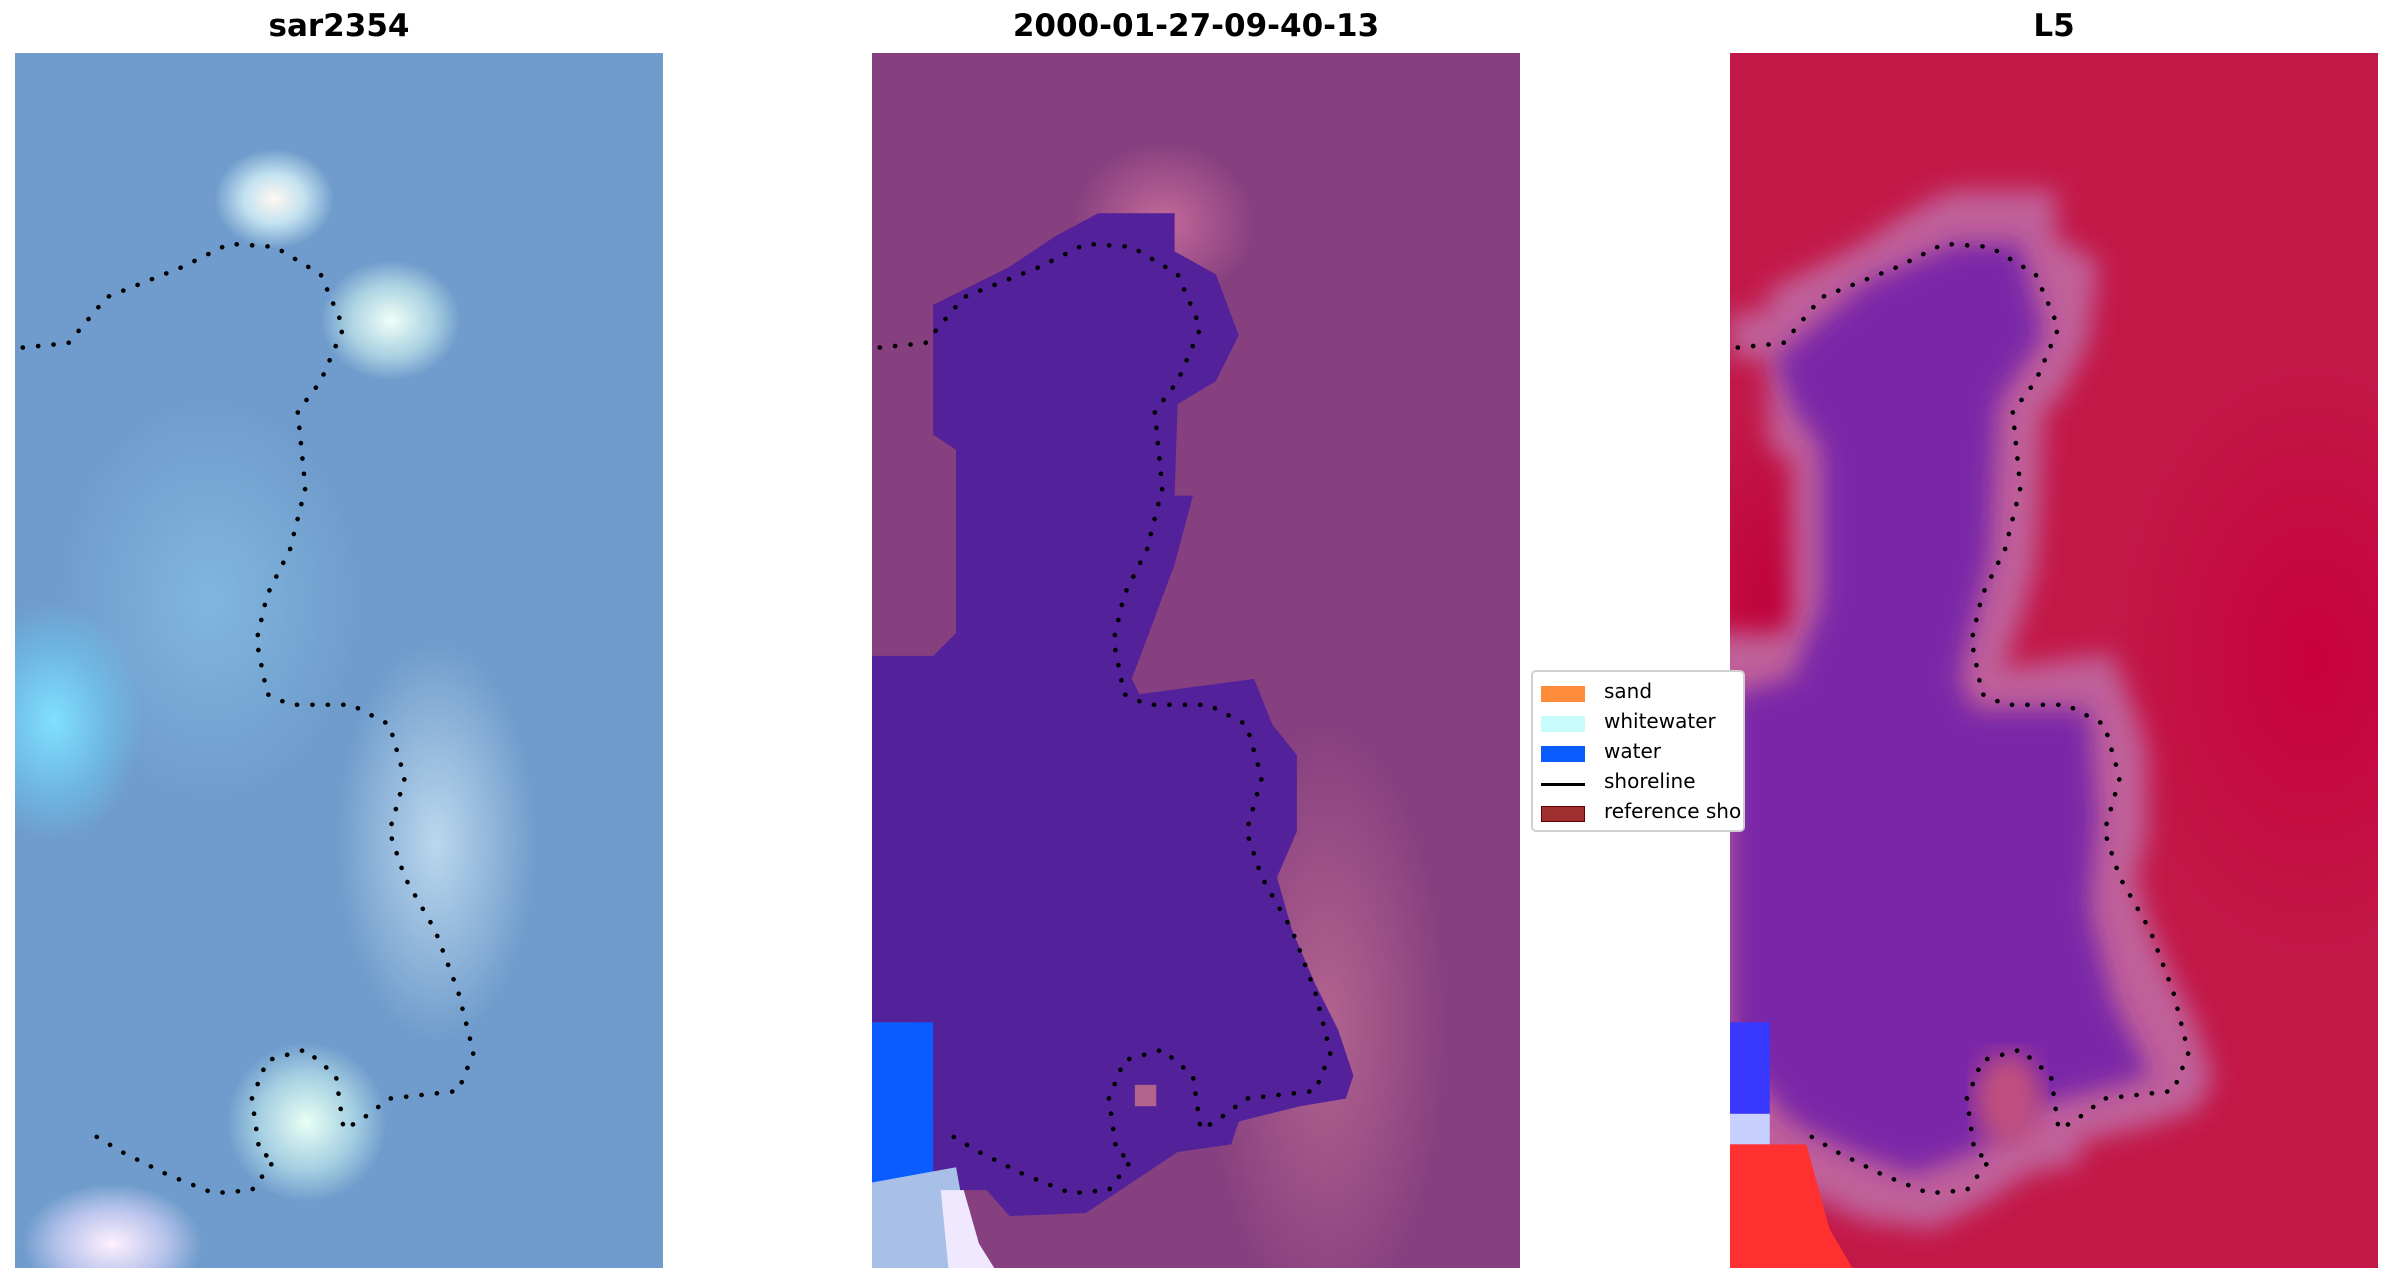 The image size is (2393, 1283). Describe the element at coordinates (1750, 1068) in the screenshot. I see `blue-pixel-block` at that location.